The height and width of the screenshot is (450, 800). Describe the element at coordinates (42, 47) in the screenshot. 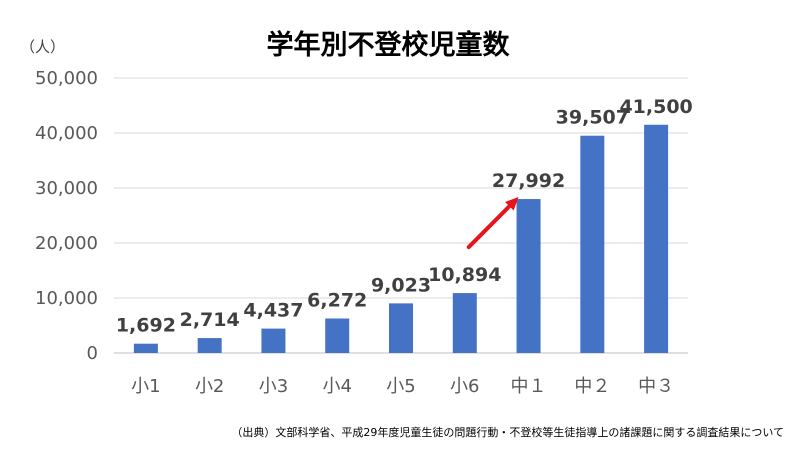

I see `y-axis-unit-label: （人）` at that location.